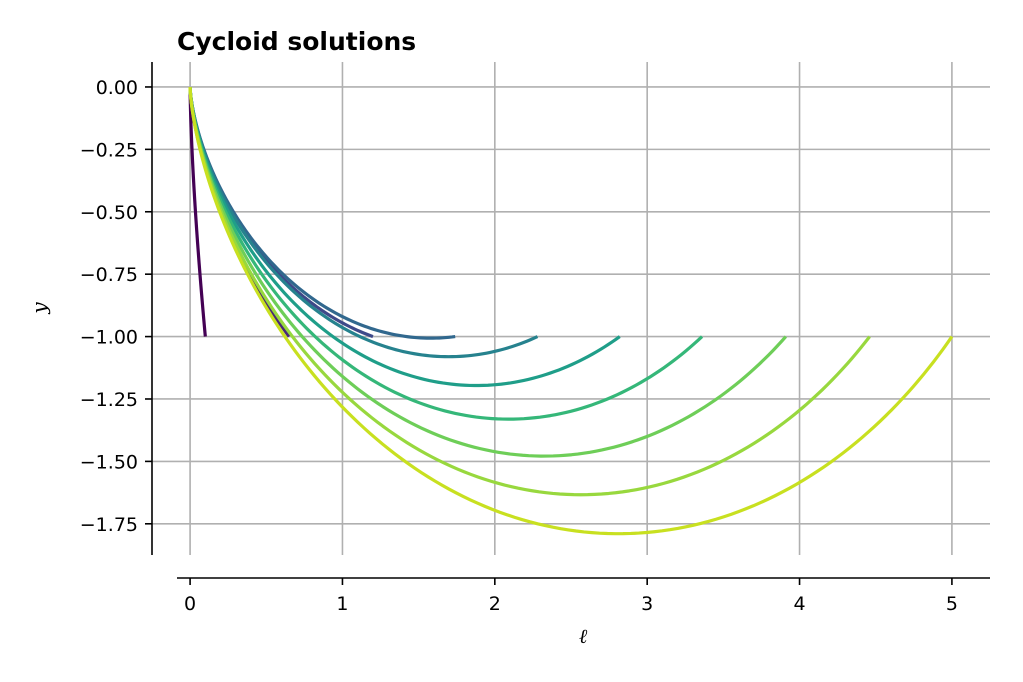 The image size is (1023, 682). I want to click on y-tick-label: −0.50, so click(109, 213).